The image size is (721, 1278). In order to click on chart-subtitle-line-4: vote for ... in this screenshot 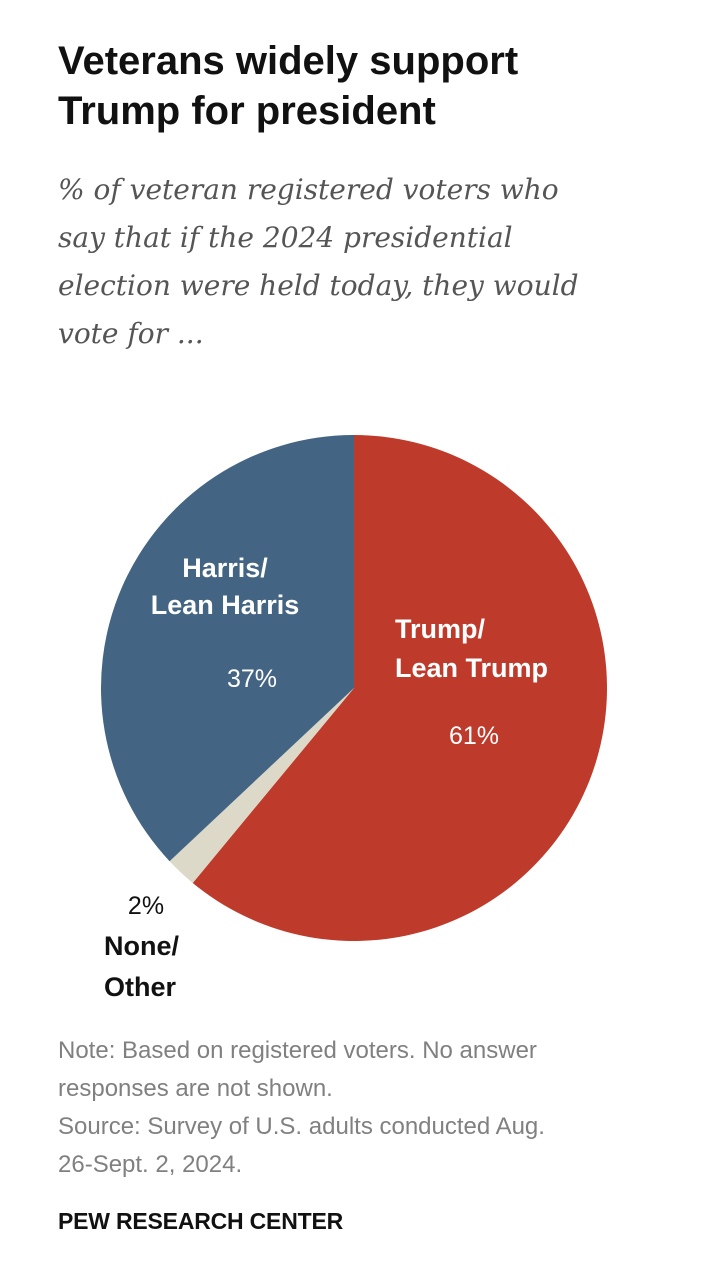, I will do `click(131, 333)`.